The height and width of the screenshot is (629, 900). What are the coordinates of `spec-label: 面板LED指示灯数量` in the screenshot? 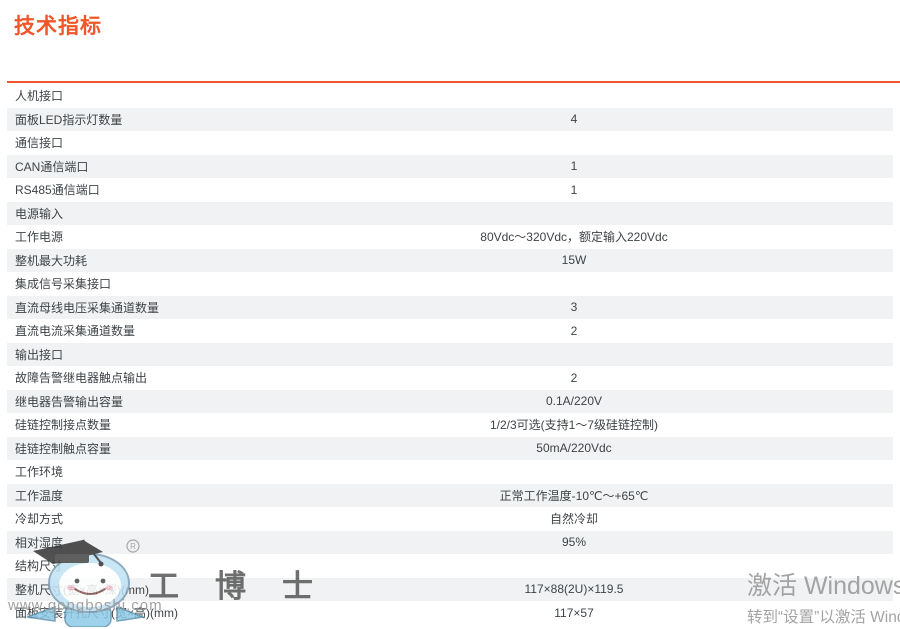 It's located at (69, 119).